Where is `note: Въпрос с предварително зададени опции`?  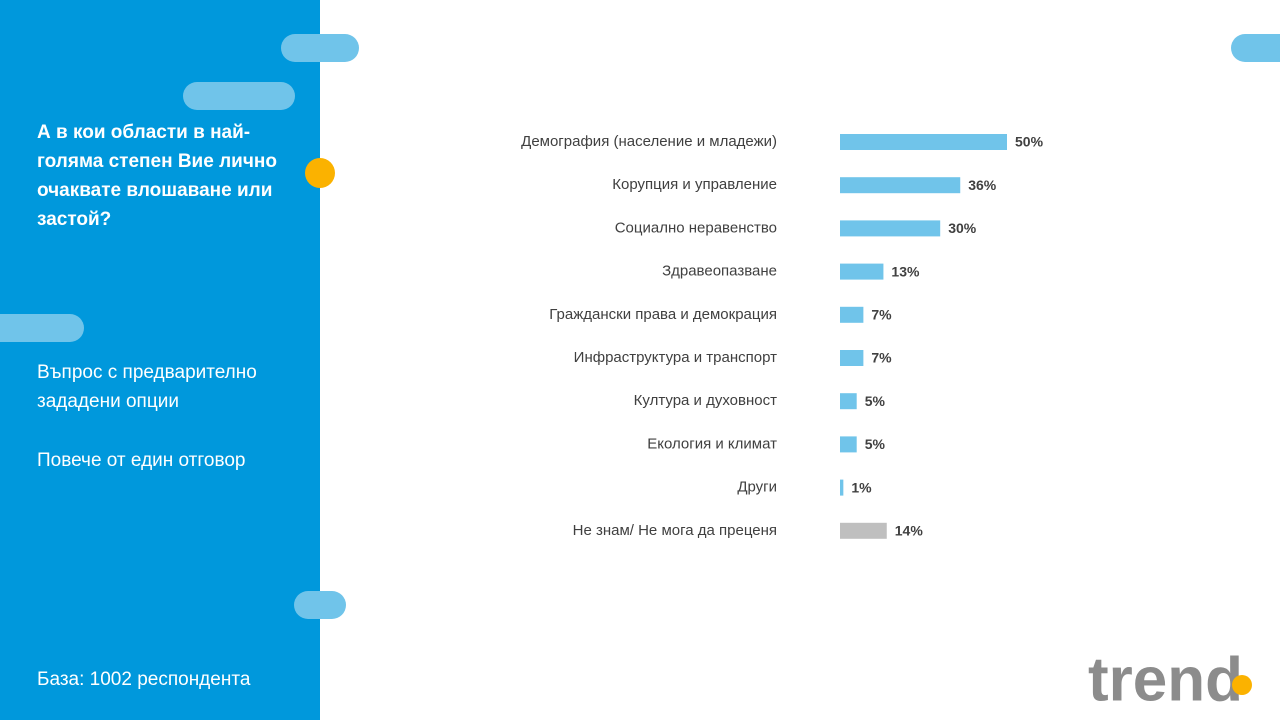 note: Въпрос с предварително зададени опции is located at coordinates (147, 387).